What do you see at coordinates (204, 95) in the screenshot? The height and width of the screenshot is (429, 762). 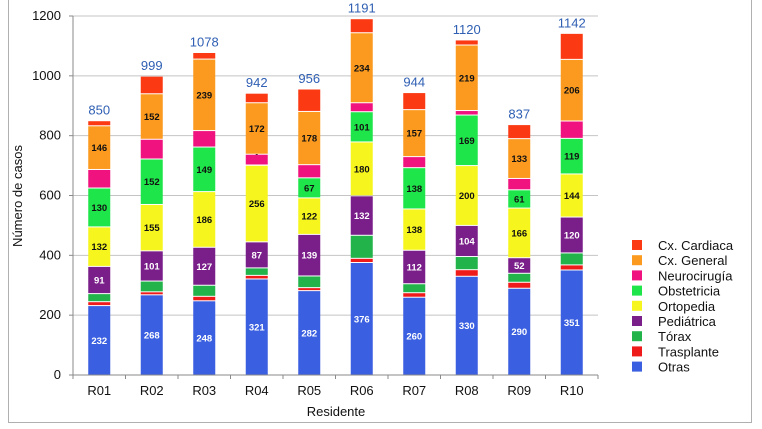 I see `bar-segment-label: 239` at bounding box center [204, 95].